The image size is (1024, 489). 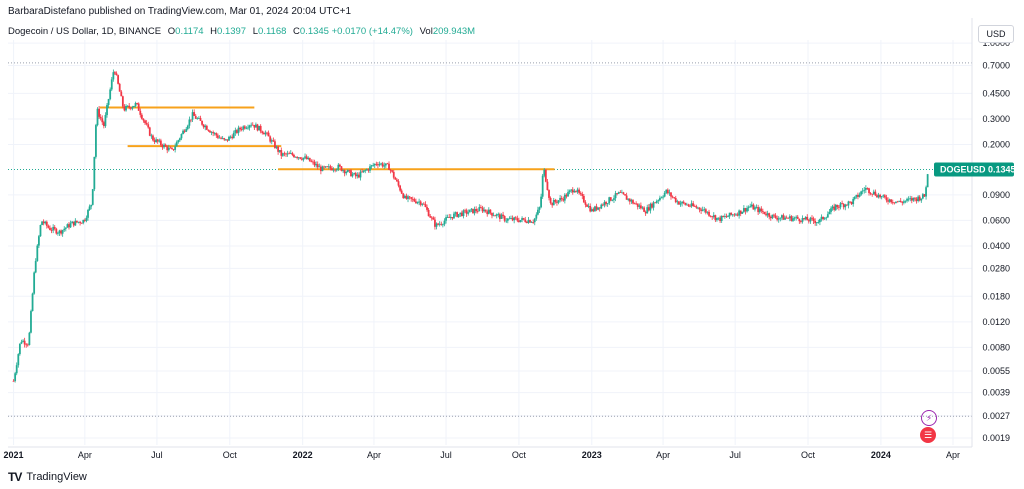 What do you see at coordinates (808, 455) in the screenshot?
I see `time-tick-label: Oct` at bounding box center [808, 455].